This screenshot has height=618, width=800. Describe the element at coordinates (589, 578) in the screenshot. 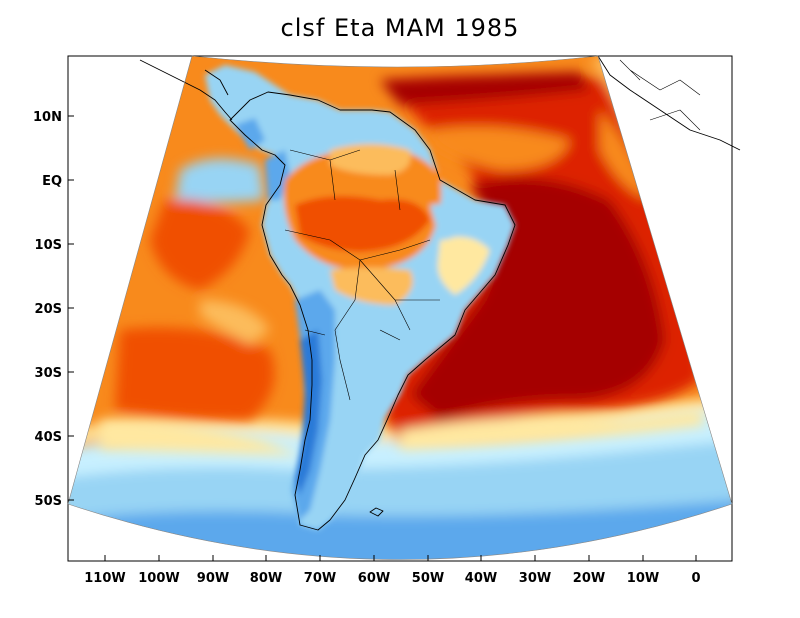

I see `lon-label: 20W` at that location.